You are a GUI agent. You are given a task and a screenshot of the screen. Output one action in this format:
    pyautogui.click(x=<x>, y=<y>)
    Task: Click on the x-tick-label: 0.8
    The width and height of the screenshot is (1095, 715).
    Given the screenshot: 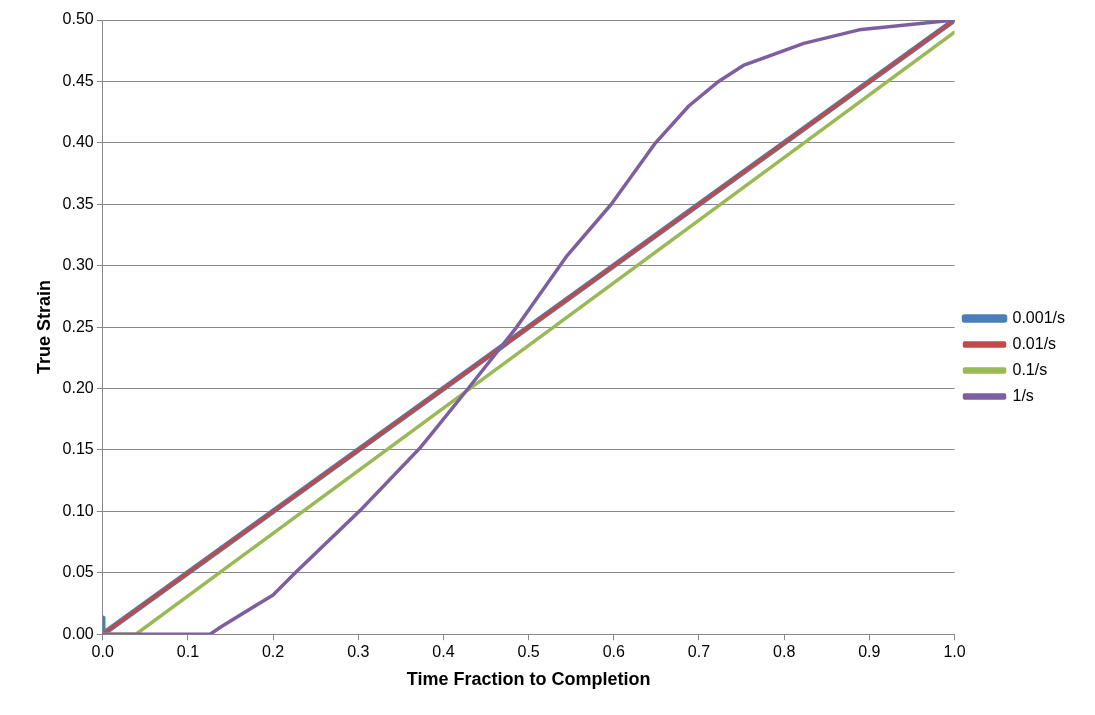 What is the action you would take?
    pyautogui.click(x=784, y=652)
    